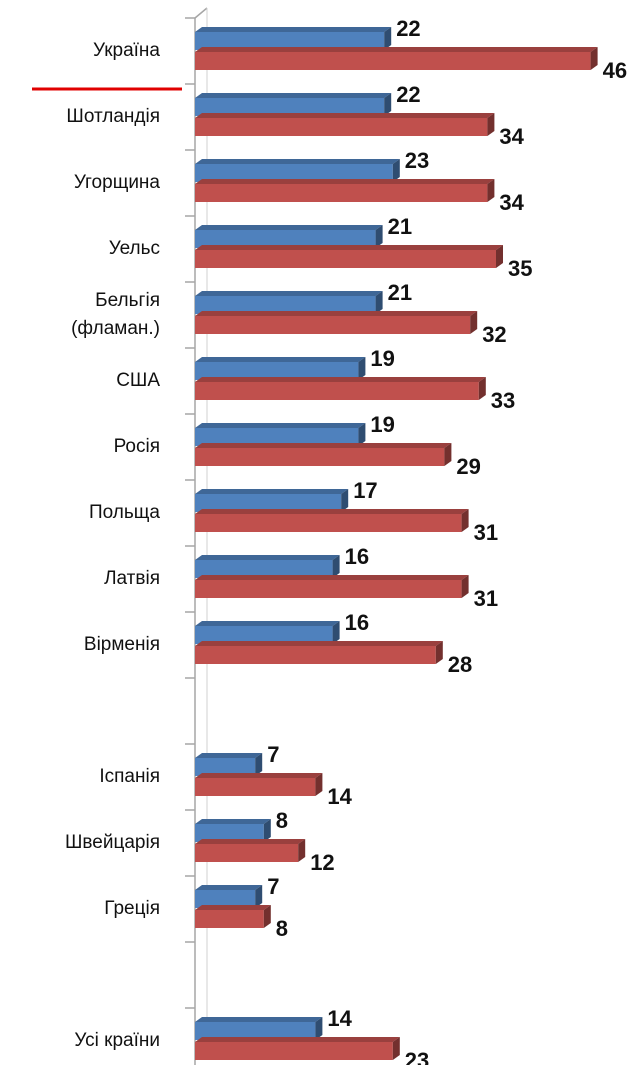 The width and height of the screenshot is (630, 1065). I want to click on category-label: Вірменія, so click(122, 644).